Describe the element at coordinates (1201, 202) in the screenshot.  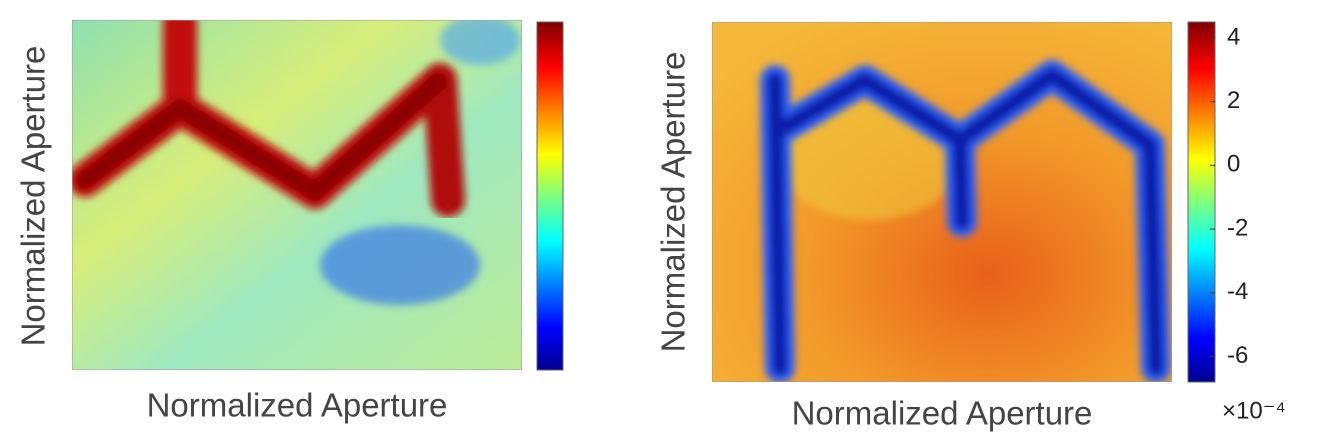
I see `colorbar-right` at that location.